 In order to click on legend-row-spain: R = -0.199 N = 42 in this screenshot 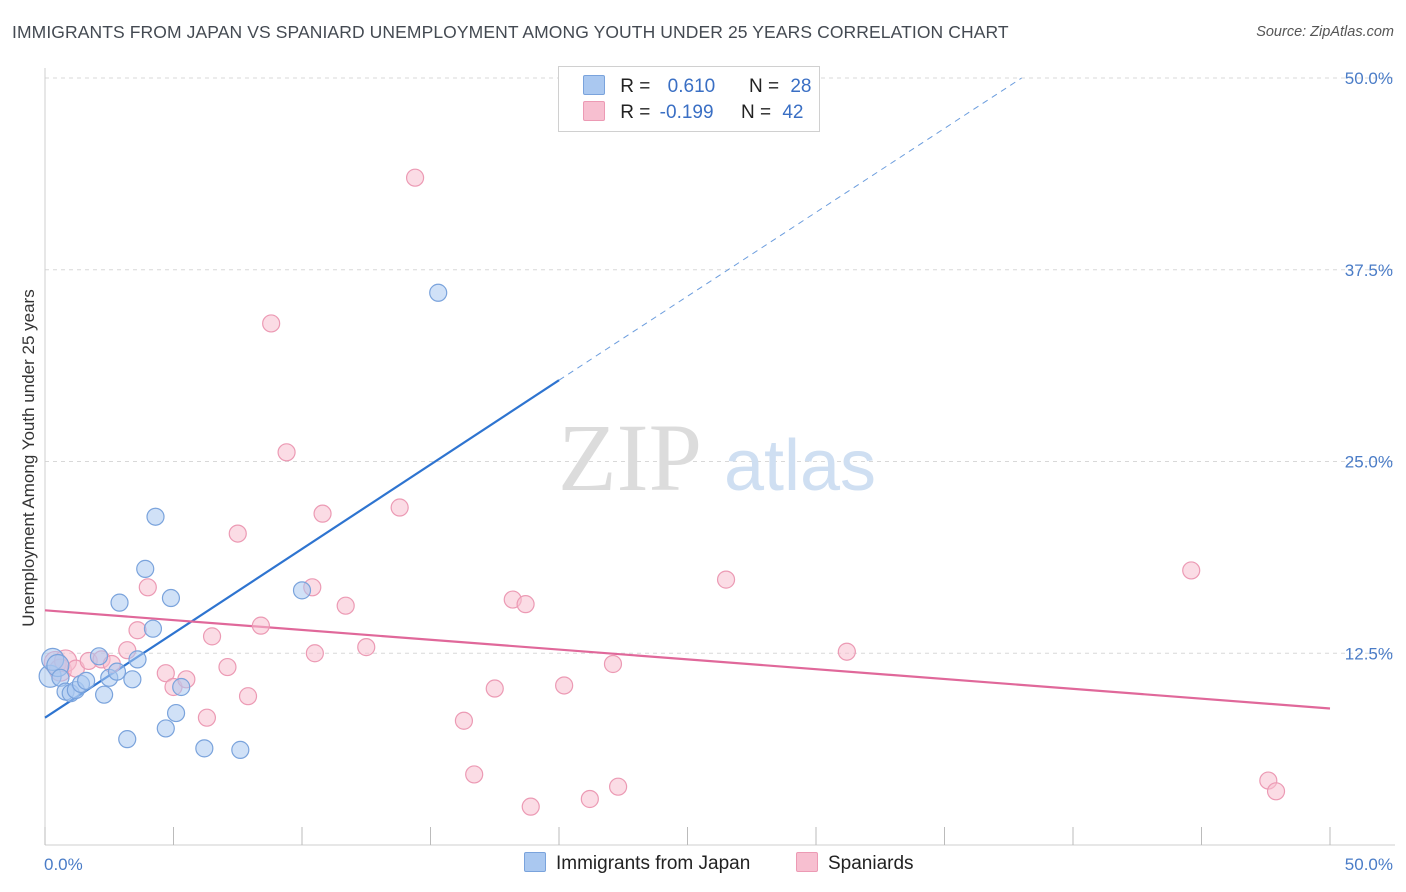, I will do `click(693, 113)`.